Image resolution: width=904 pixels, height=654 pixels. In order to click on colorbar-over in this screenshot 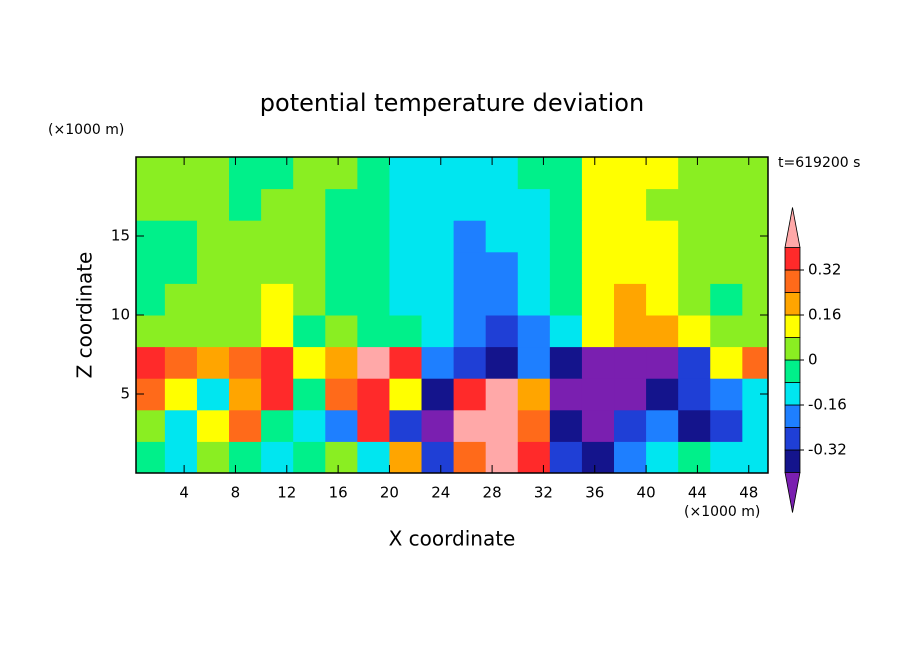, I will do `click(792, 227)`.